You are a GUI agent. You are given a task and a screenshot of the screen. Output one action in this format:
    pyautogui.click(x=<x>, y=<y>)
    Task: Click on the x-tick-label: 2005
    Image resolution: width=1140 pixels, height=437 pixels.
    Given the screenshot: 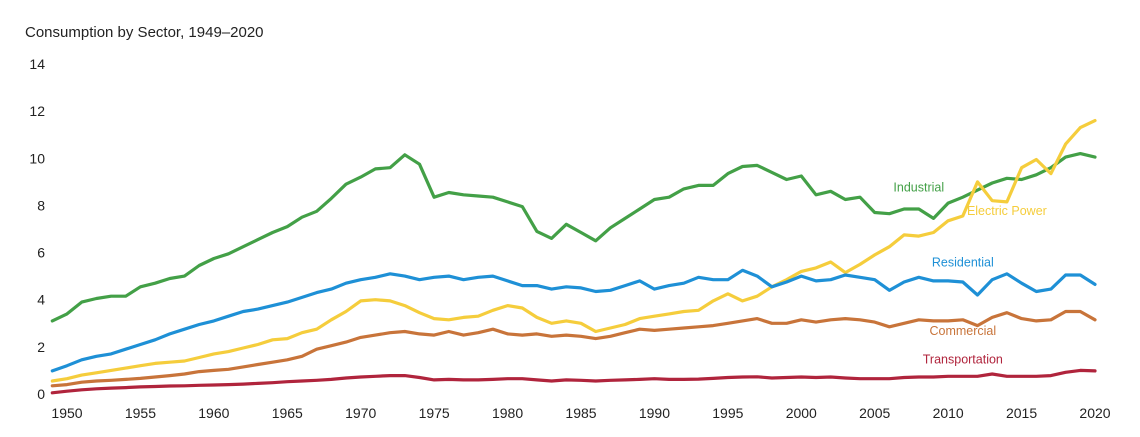 What is the action you would take?
    pyautogui.click(x=874, y=413)
    